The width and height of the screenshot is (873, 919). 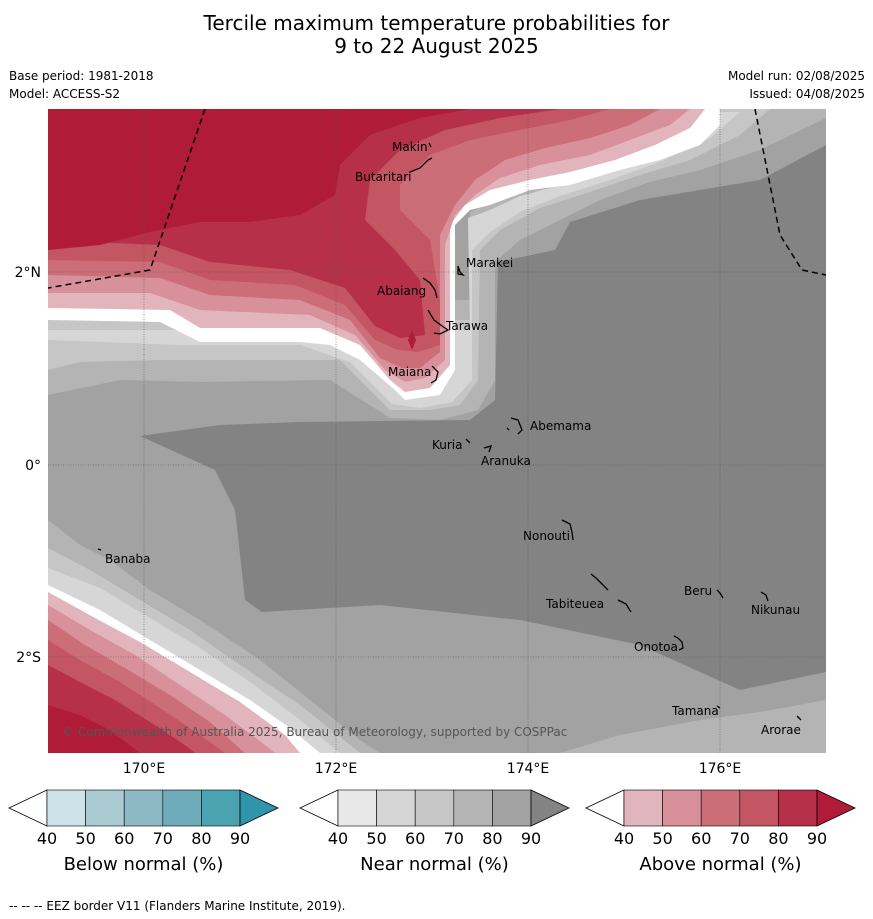 What do you see at coordinates (434, 864) in the screenshot?
I see `near-normal-colorbar-label: Near normal (%)` at bounding box center [434, 864].